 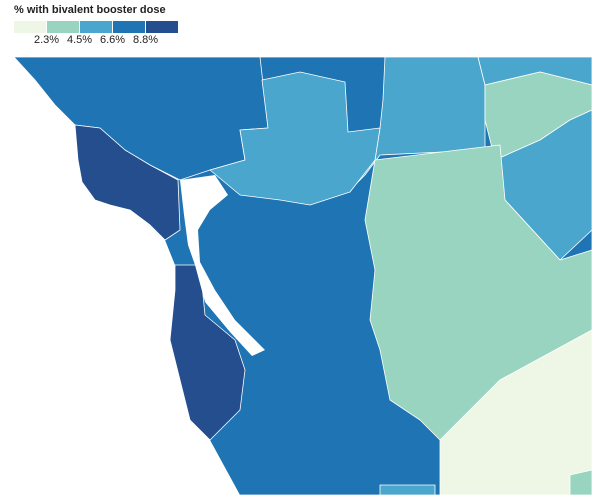 What do you see at coordinates (46, 40) in the screenshot?
I see `legend-tick-label: 2.3%` at bounding box center [46, 40].